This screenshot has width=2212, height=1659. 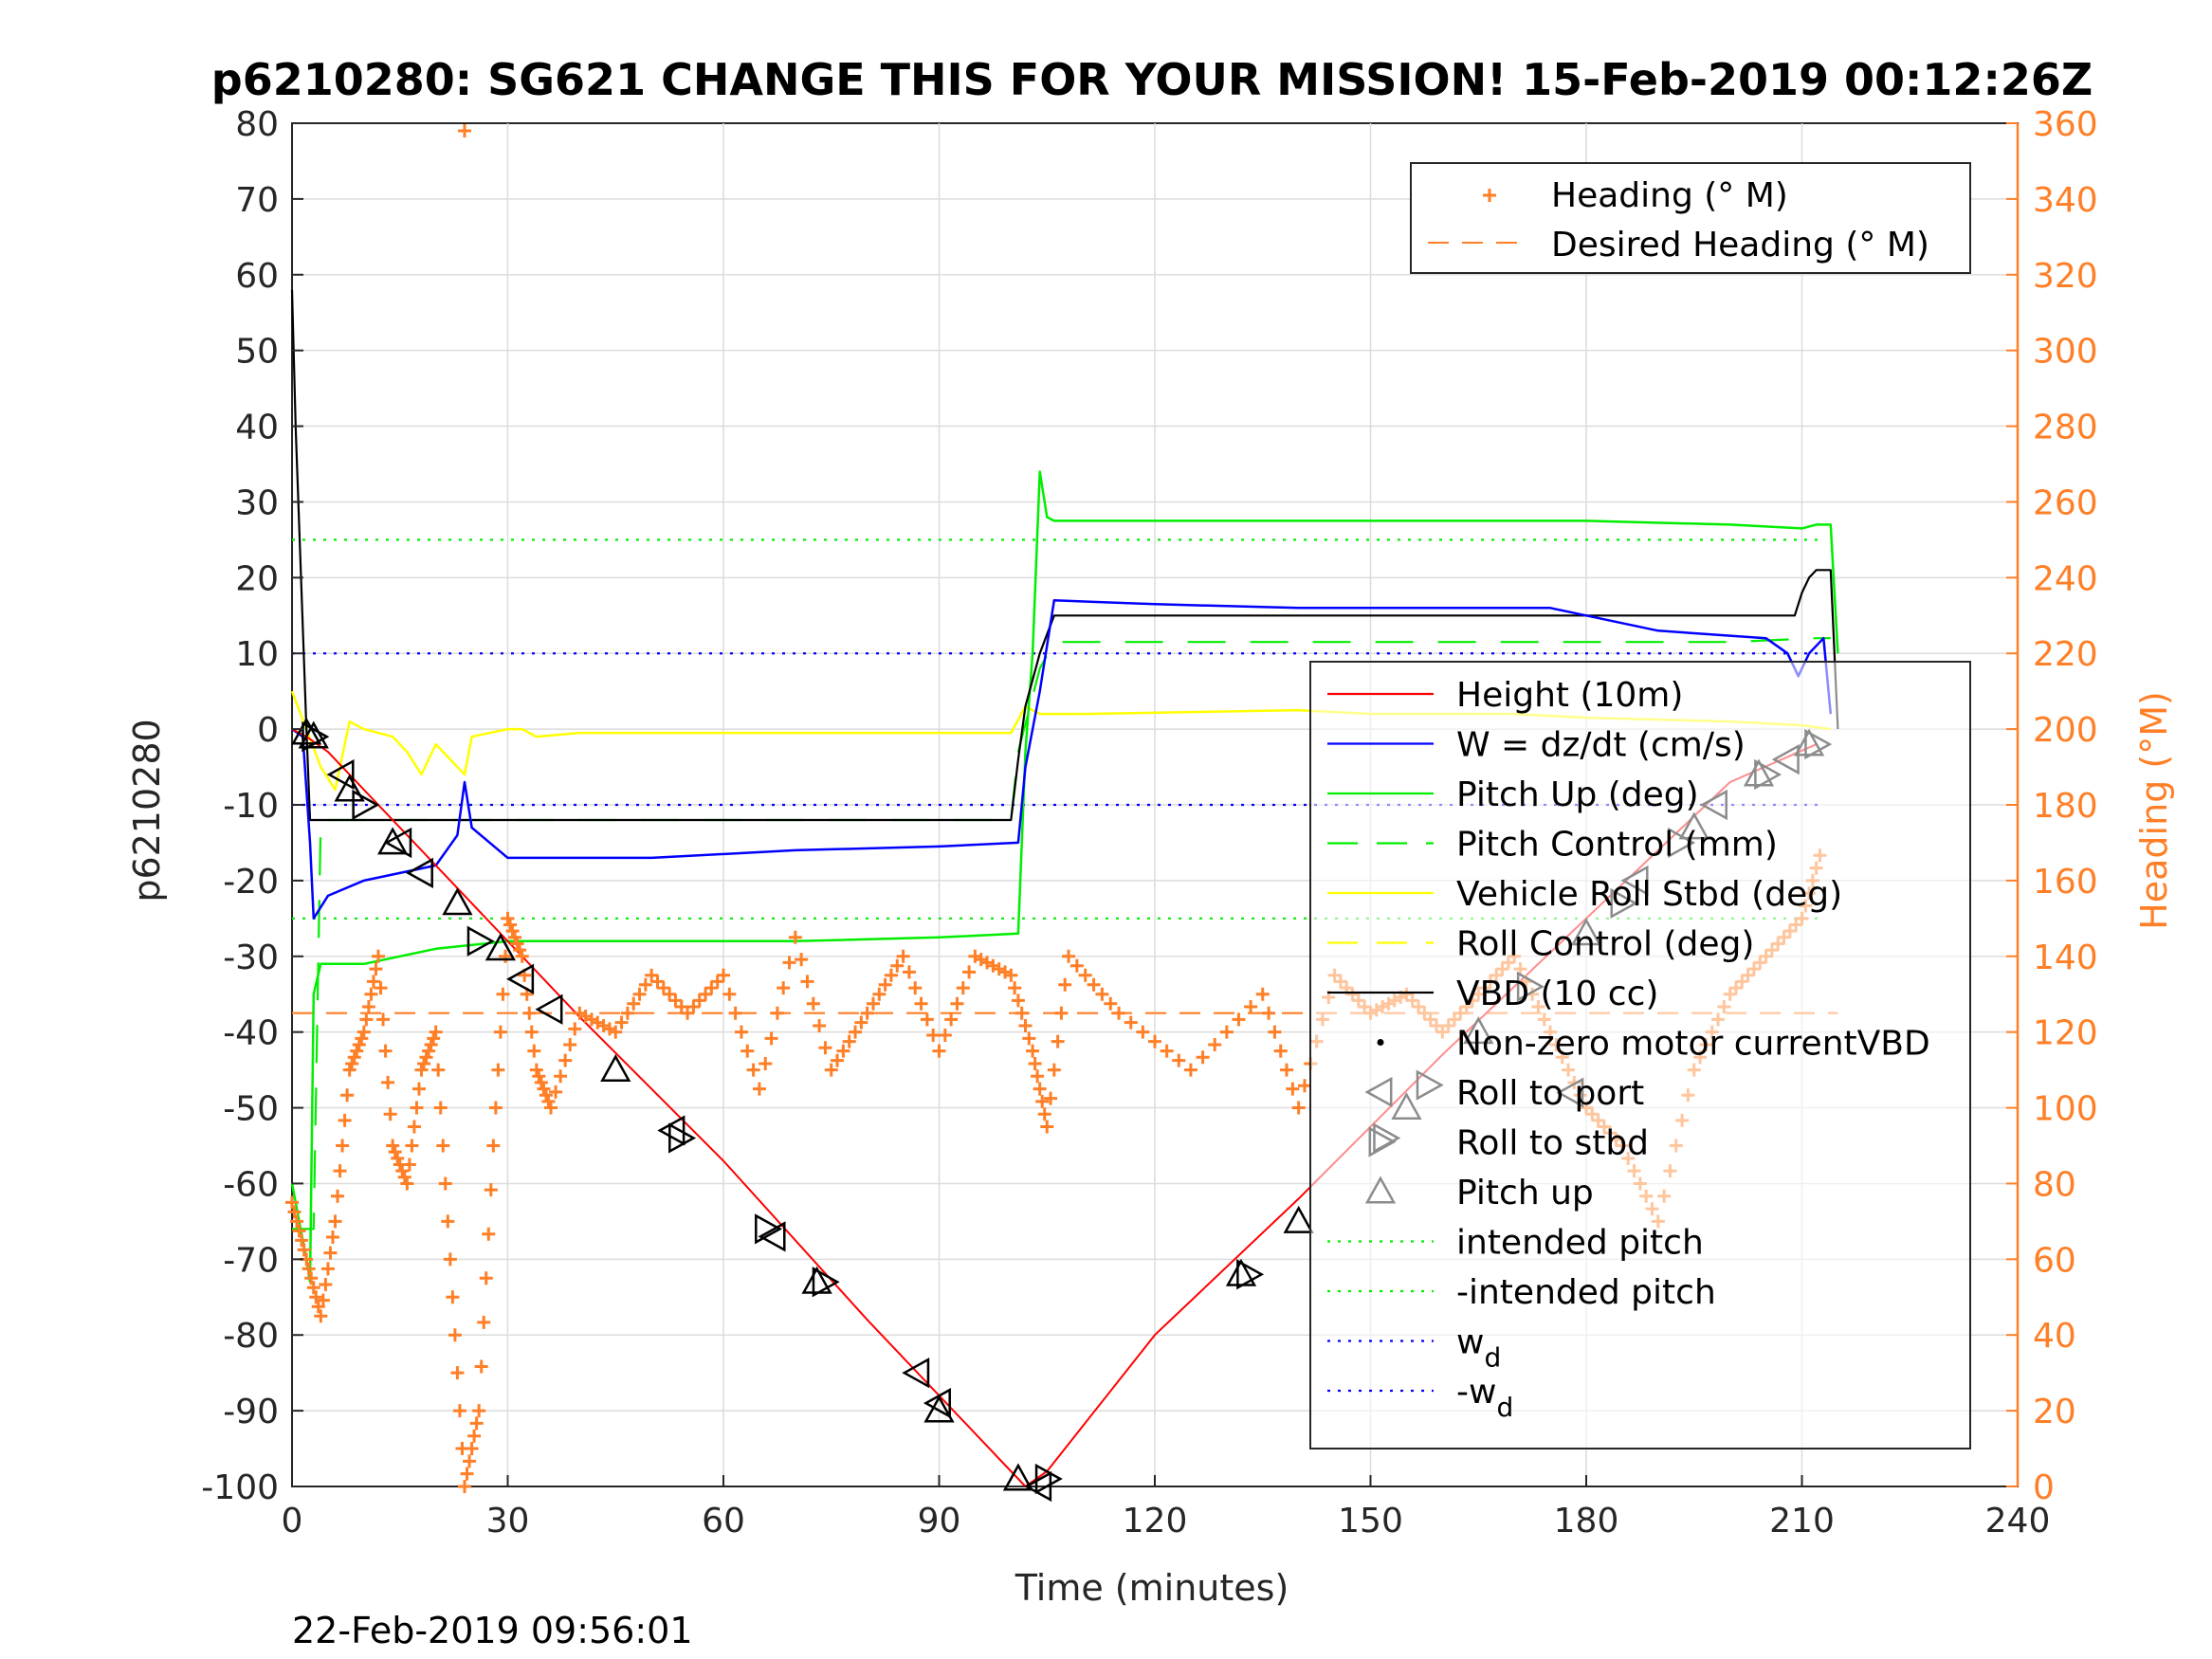 What do you see at coordinates (1649, 894) in the screenshot?
I see `legend-entry: Vehicle Roll Stbd (deg)` at bounding box center [1649, 894].